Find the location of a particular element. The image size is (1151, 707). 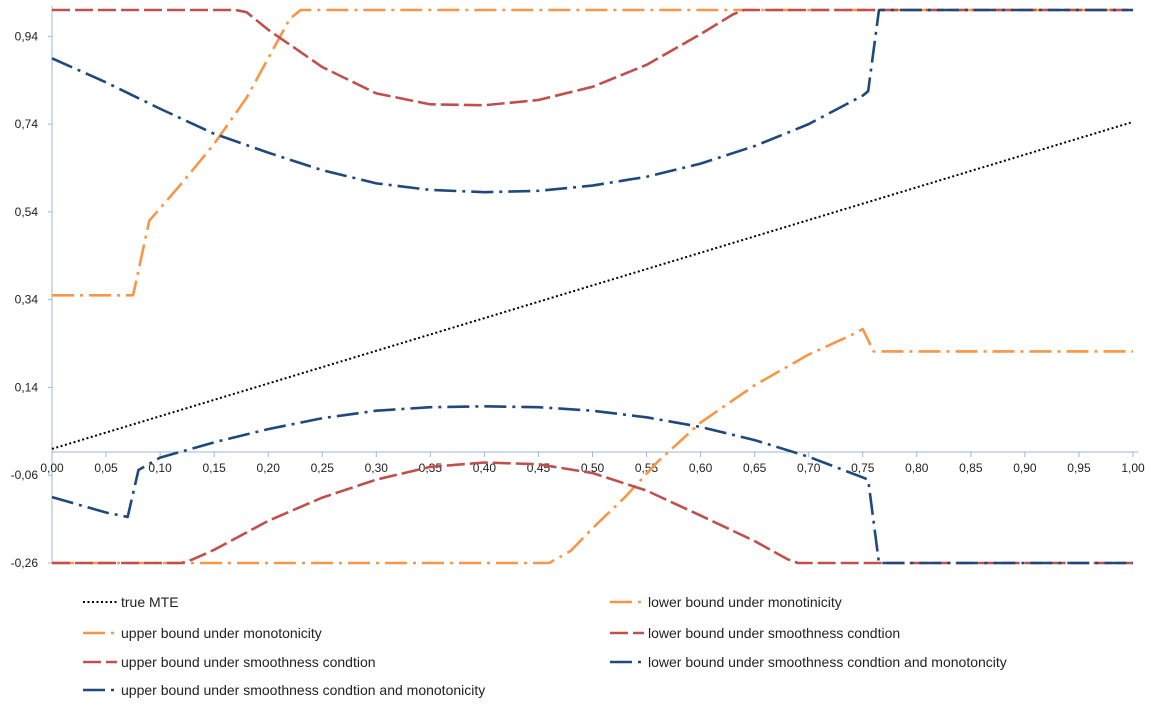

x-tick-label: 0,55 is located at coordinates (647, 468).